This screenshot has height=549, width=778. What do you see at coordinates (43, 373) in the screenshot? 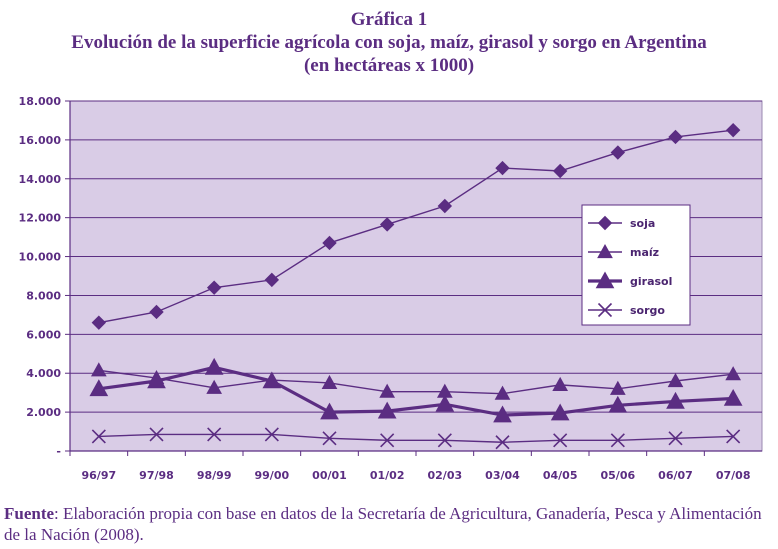
I see `y-tick-label: 4.000` at bounding box center [43, 373].